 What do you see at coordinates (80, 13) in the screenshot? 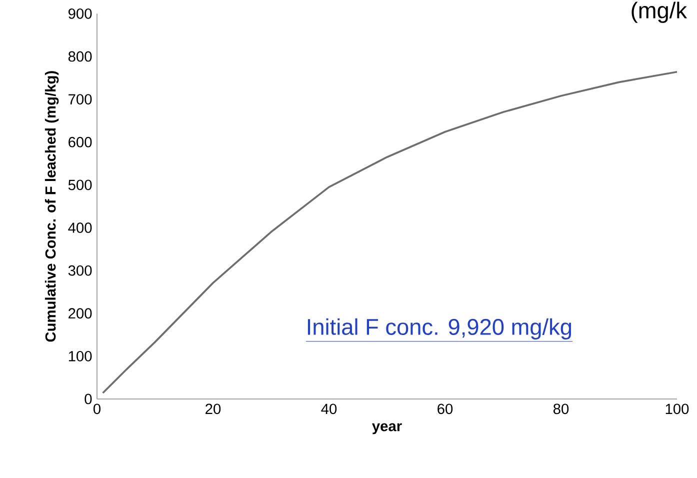
I see `y-tick-label: 900` at bounding box center [80, 13].